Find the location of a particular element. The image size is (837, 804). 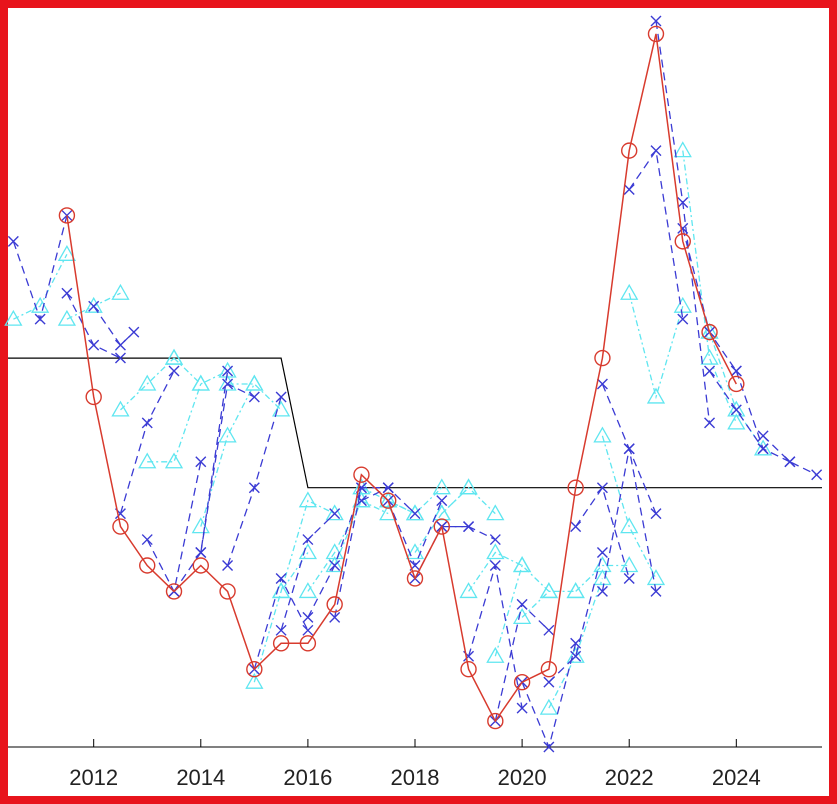

x-tick-label: 2020 is located at coordinates (522, 777).